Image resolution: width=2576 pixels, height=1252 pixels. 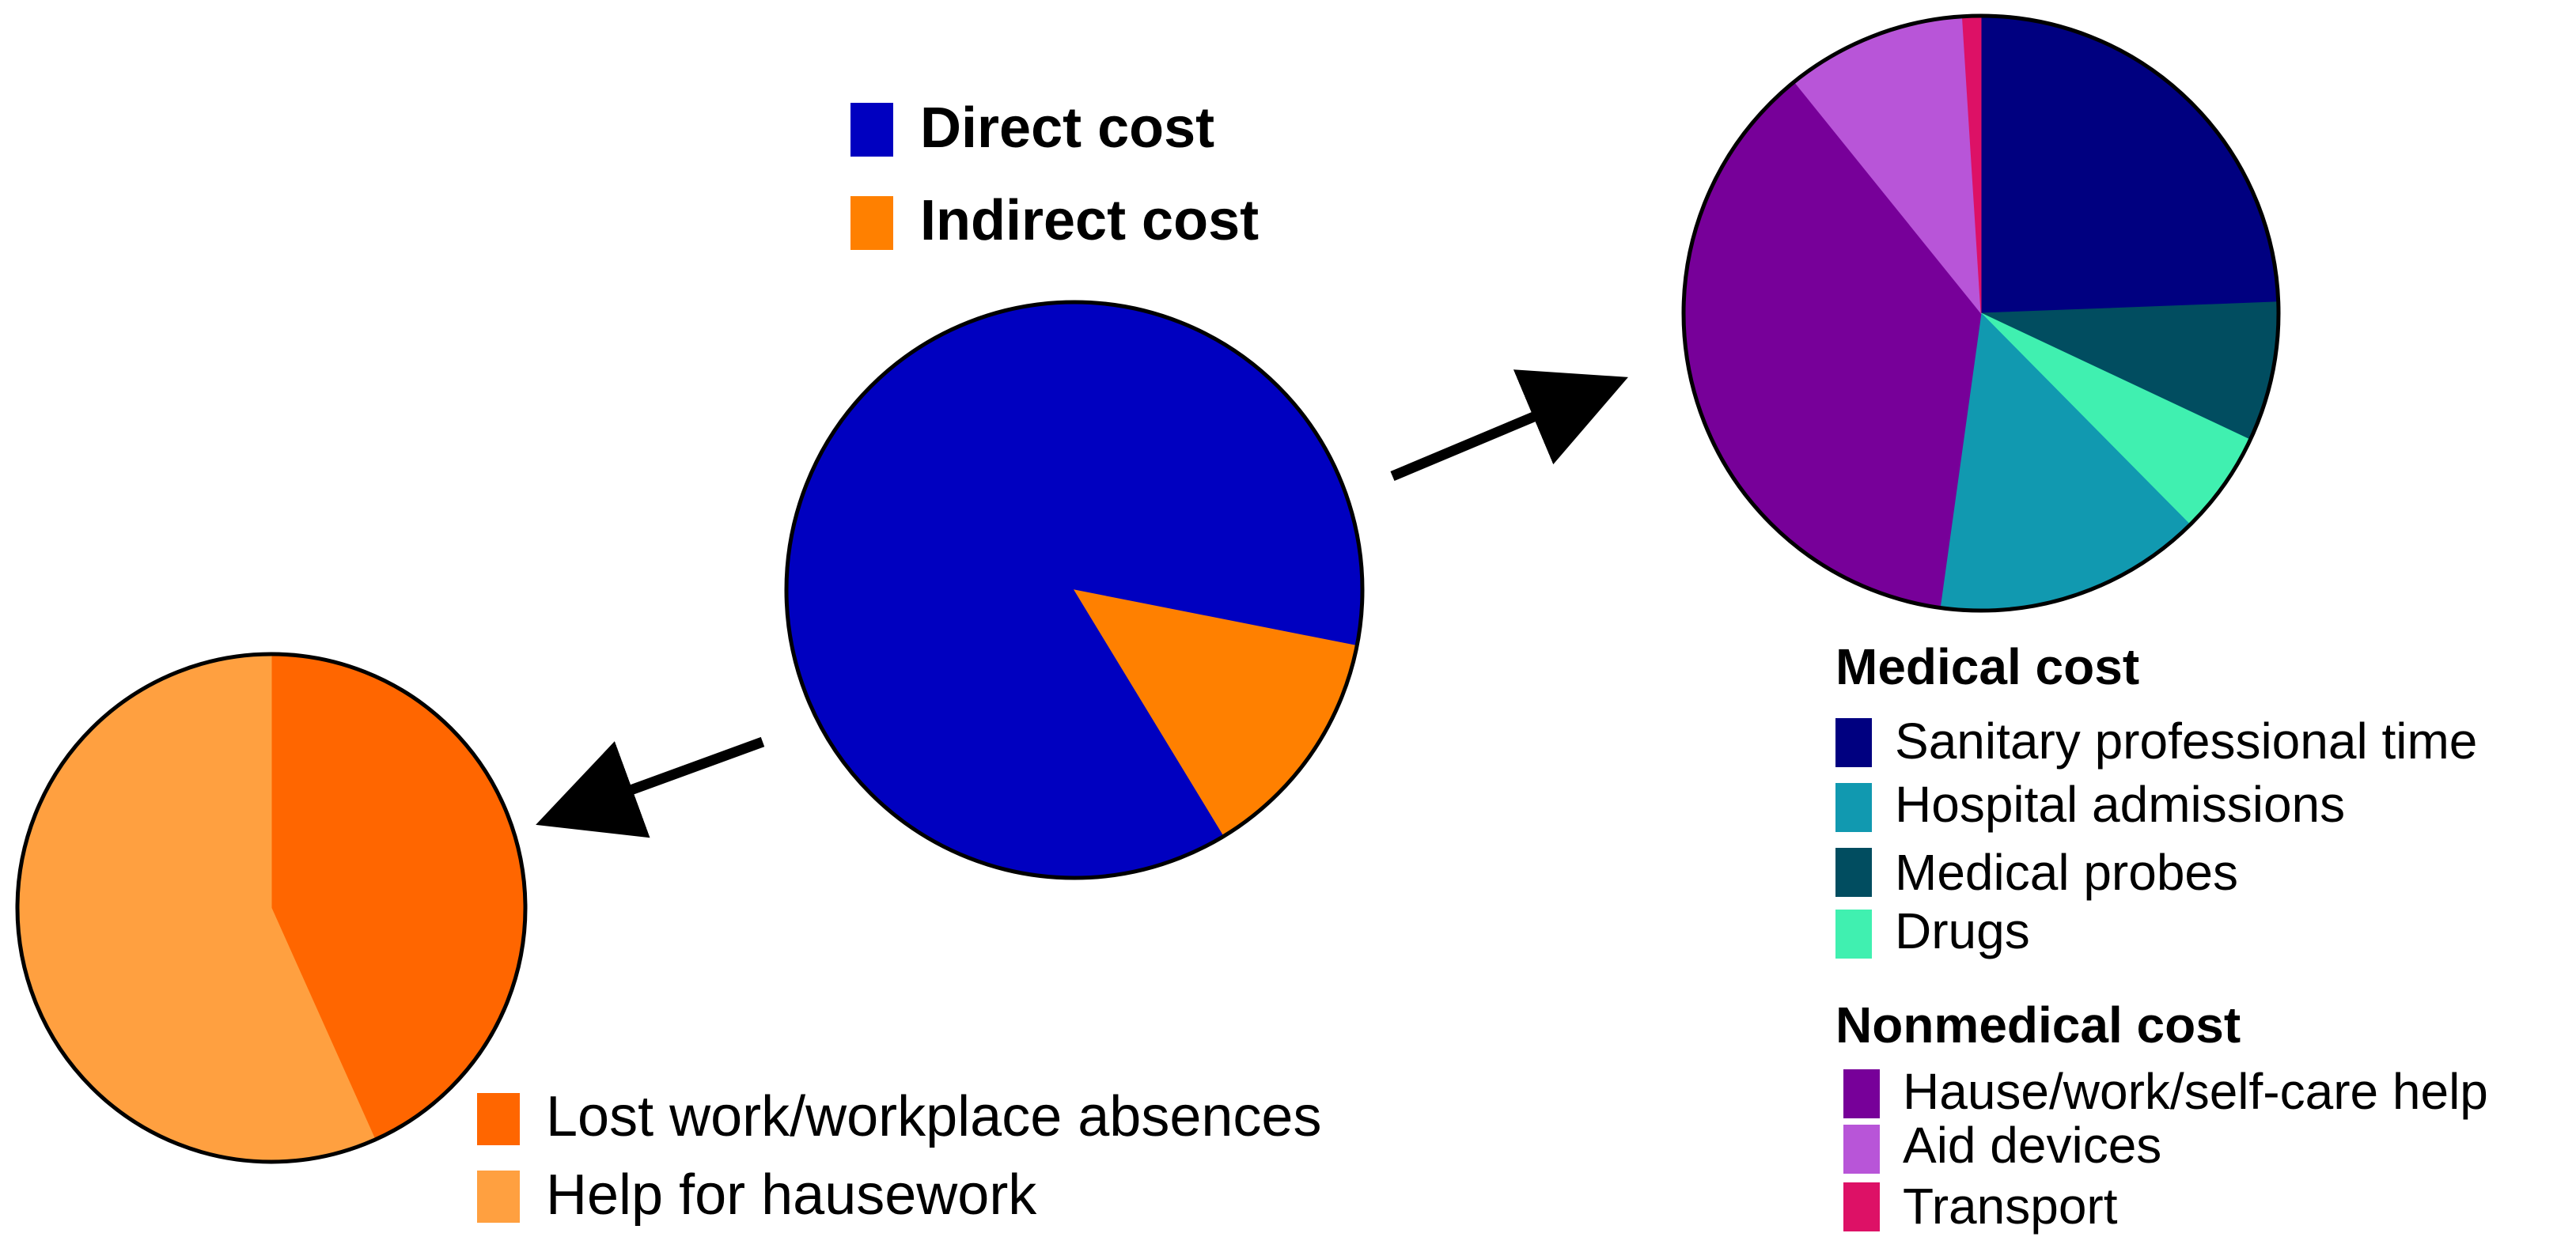 I want to click on legend-label-aid-devices: Aid devices, so click(x=2032, y=1145).